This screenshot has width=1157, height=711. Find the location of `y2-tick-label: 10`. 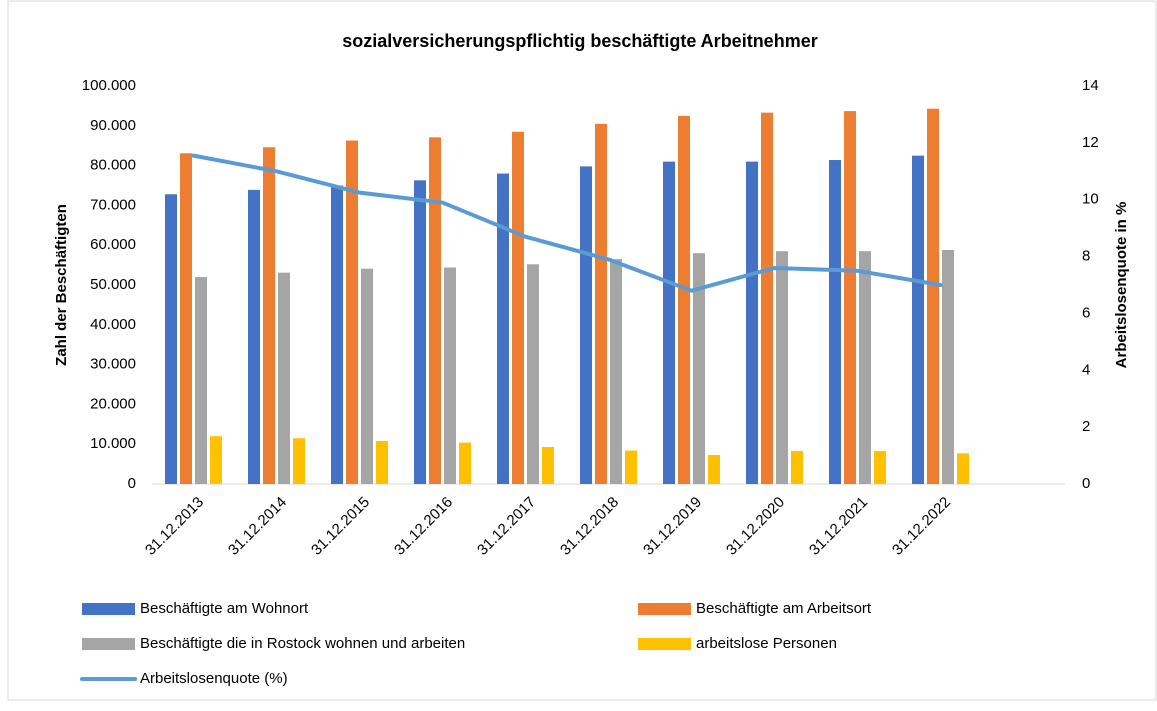

y2-tick-label: 10 is located at coordinates (1090, 199).